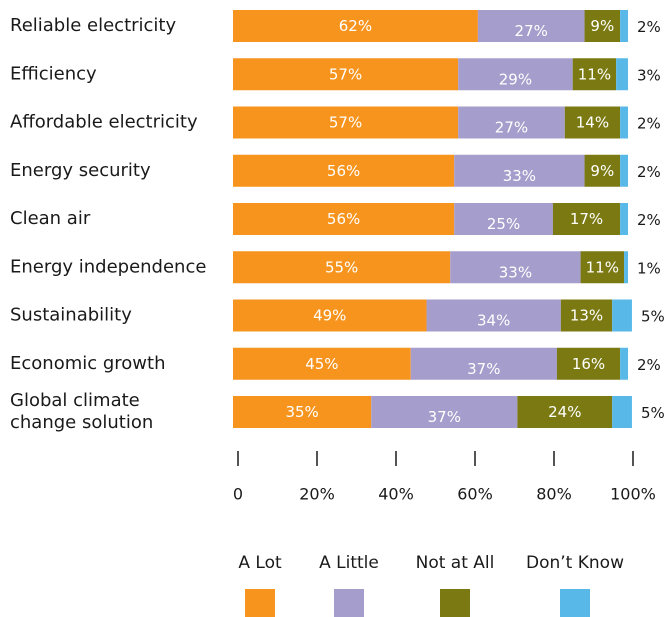 This screenshot has width=670, height=617. I want to click on bar-sustainability-a-little, so click(493, 315).